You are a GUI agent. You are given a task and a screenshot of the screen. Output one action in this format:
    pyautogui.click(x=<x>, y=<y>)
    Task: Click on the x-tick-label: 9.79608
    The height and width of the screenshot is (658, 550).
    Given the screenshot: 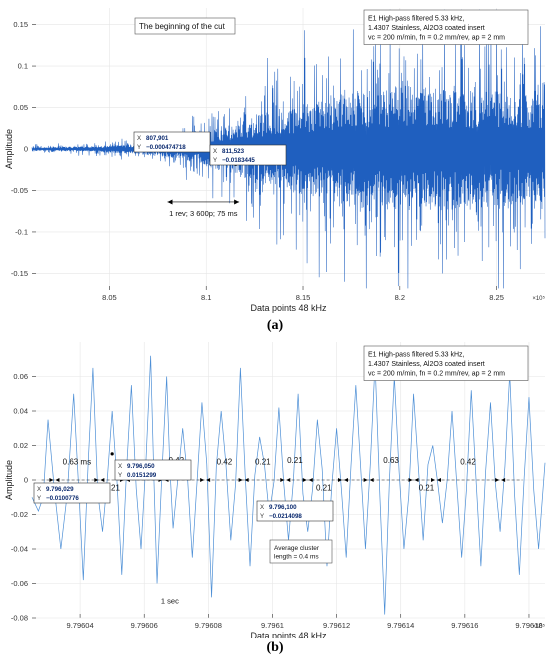 What is the action you would take?
    pyautogui.click(x=208, y=625)
    